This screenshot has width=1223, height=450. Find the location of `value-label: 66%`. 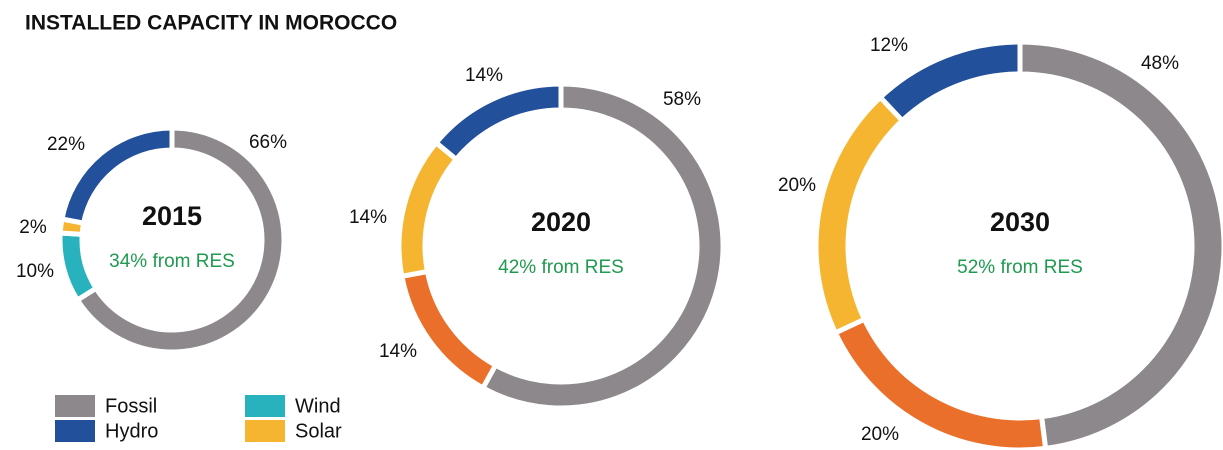

value-label: 66% is located at coordinates (268, 142).